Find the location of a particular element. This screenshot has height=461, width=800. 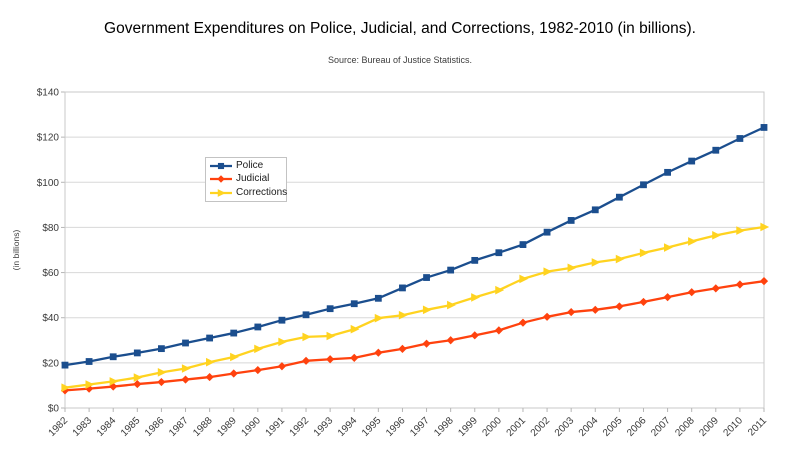

x-tick-label: 1992 is located at coordinates (300, 427).